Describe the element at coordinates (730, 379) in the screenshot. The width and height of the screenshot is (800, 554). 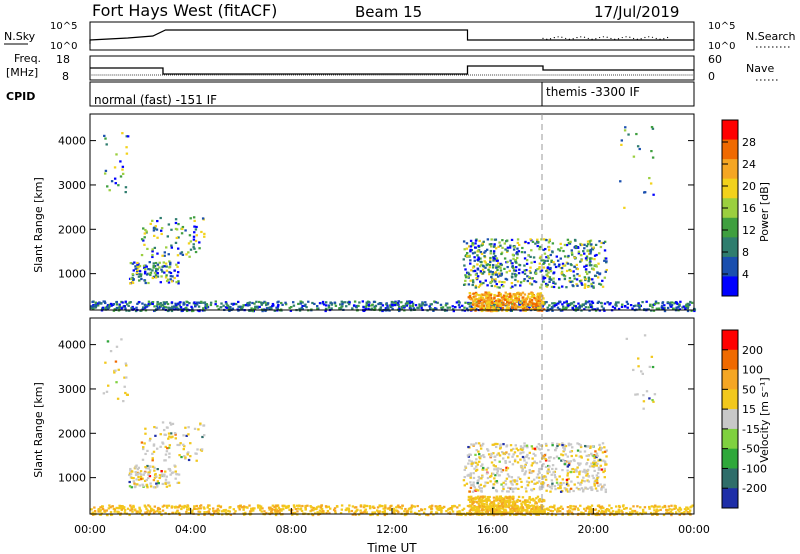
I see `colorbar-segment` at that location.